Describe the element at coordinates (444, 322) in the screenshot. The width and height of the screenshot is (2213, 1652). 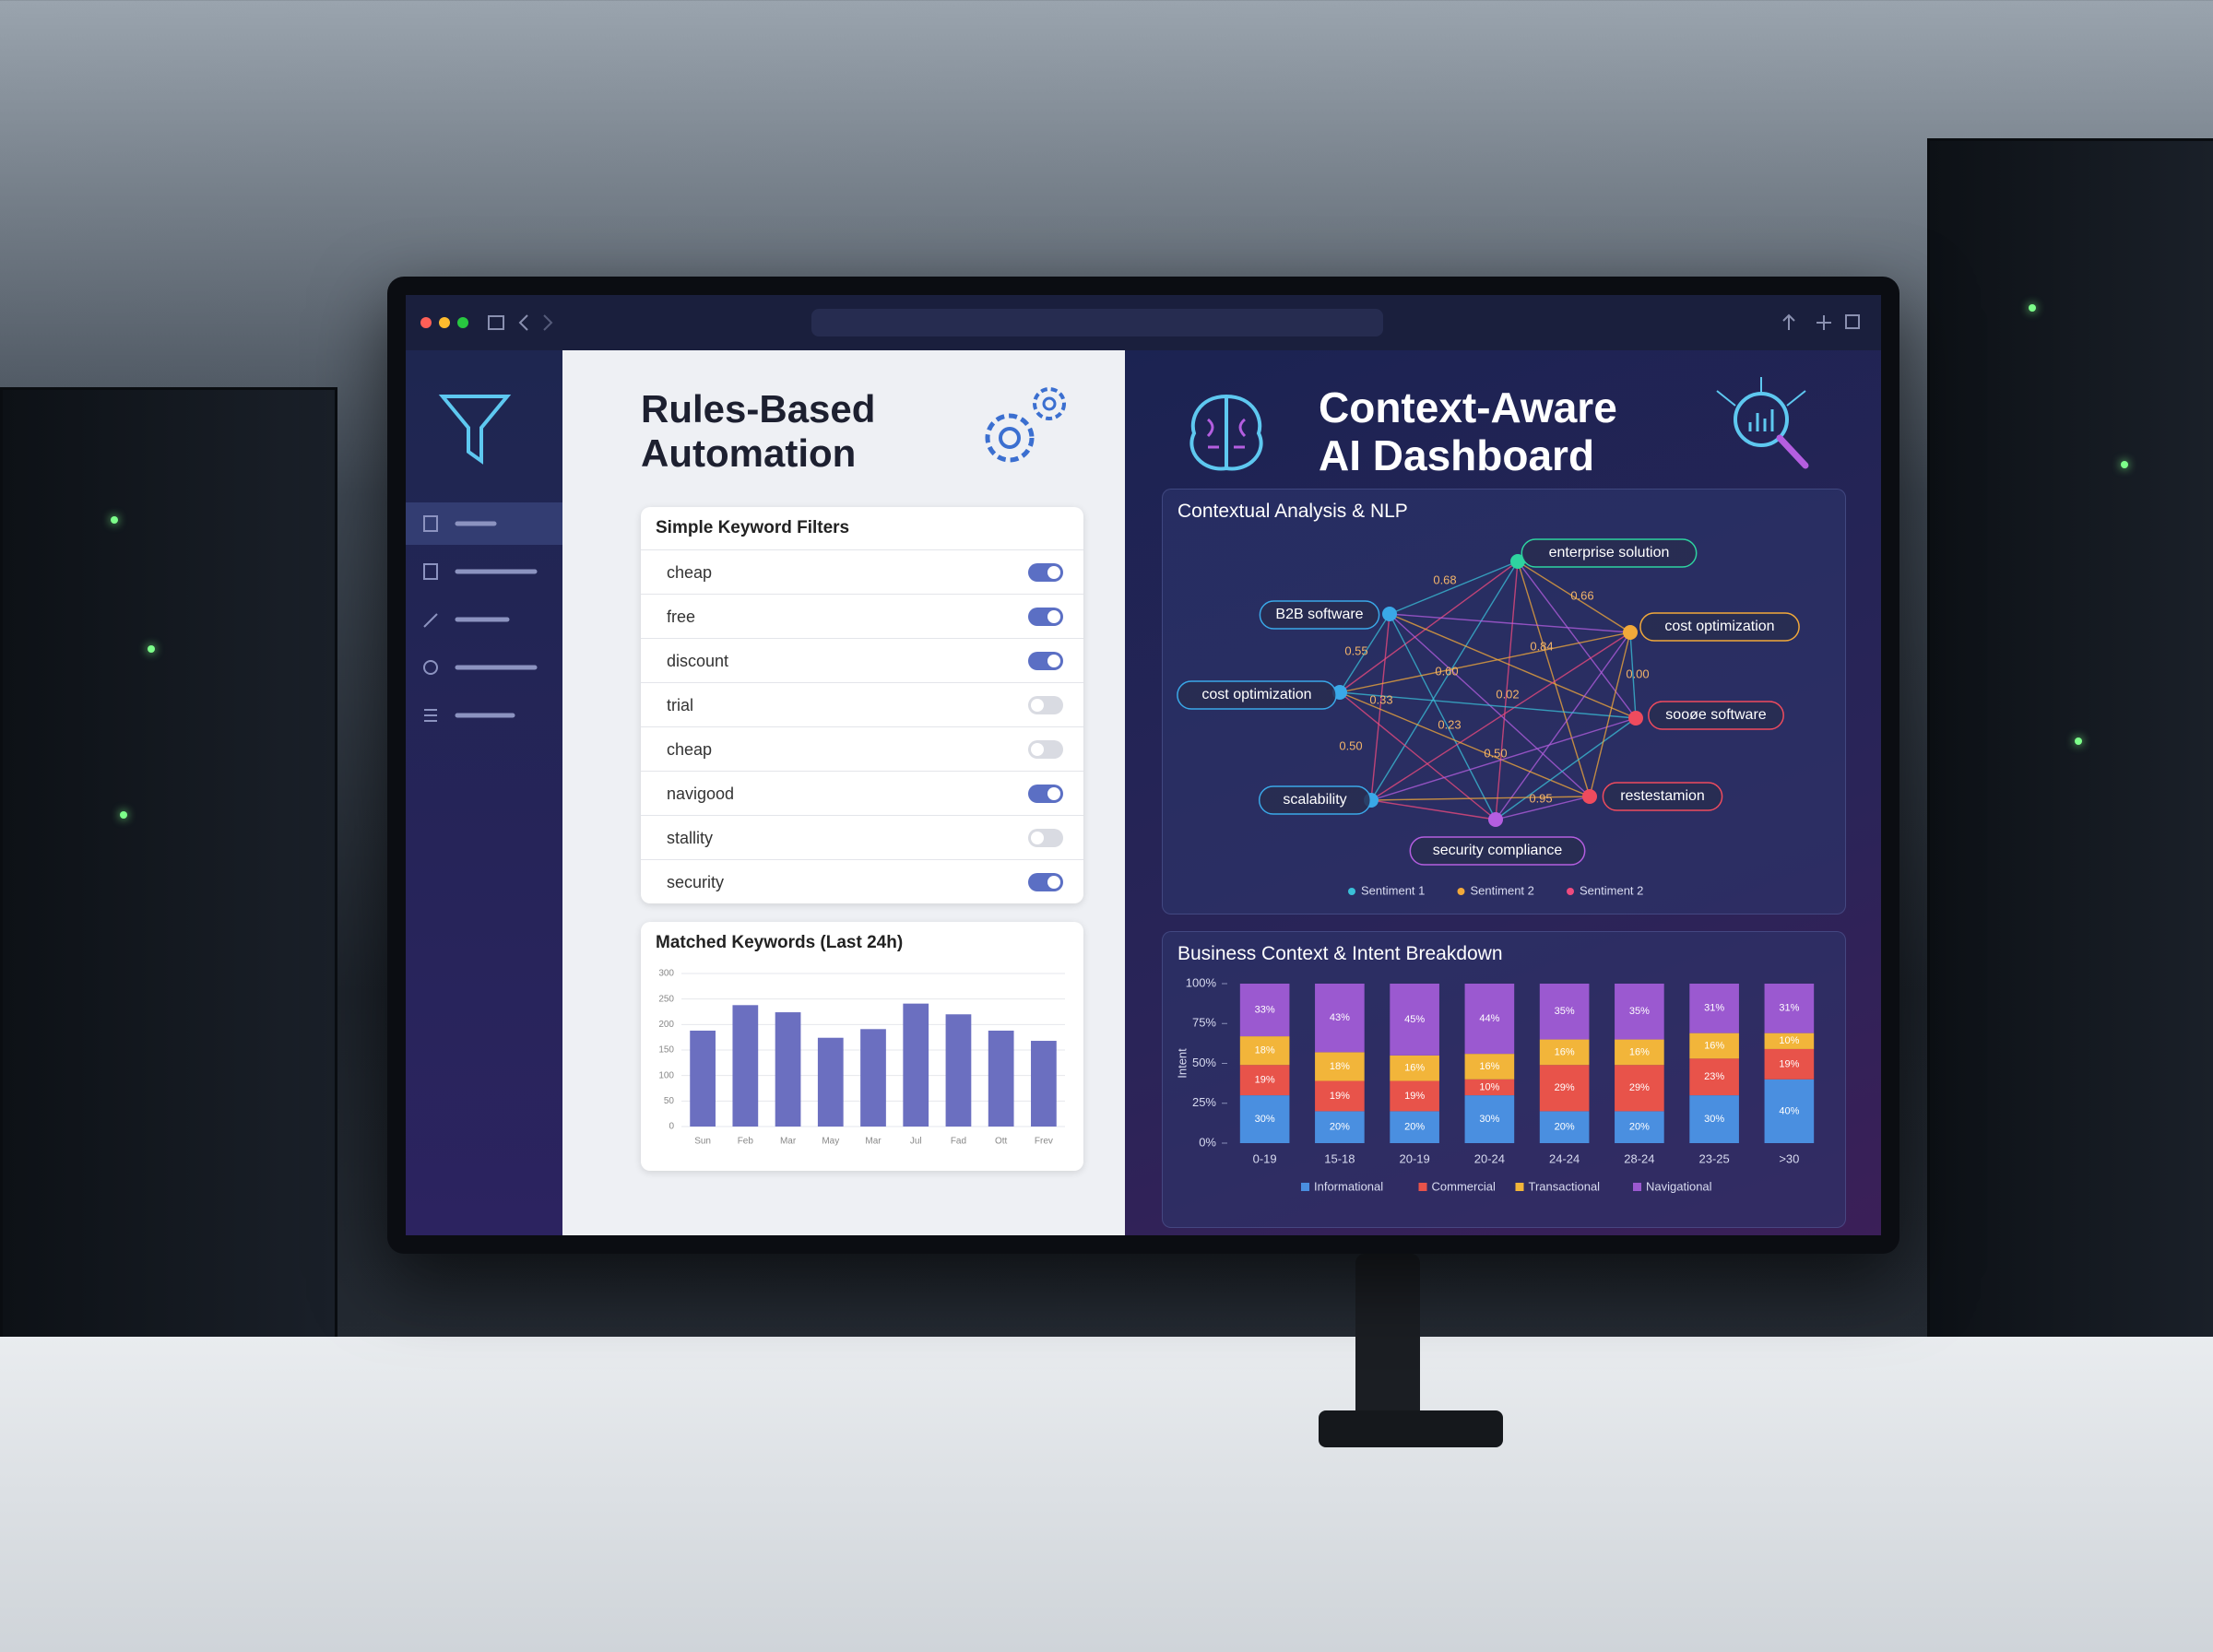
I see `minimize-button` at that location.